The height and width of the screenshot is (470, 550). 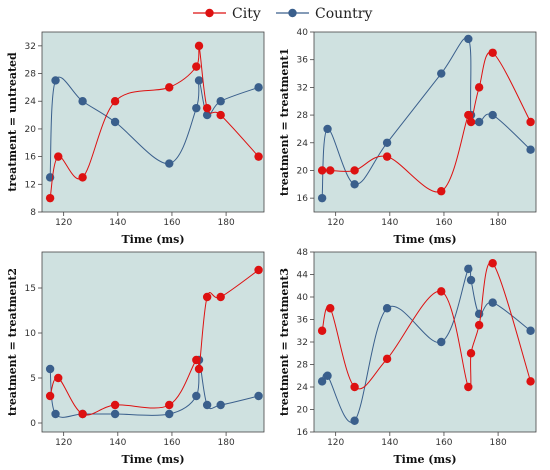 What do you see at coordinates (31, 75) in the screenshot?
I see `y-tick-label: 28` at bounding box center [31, 75].